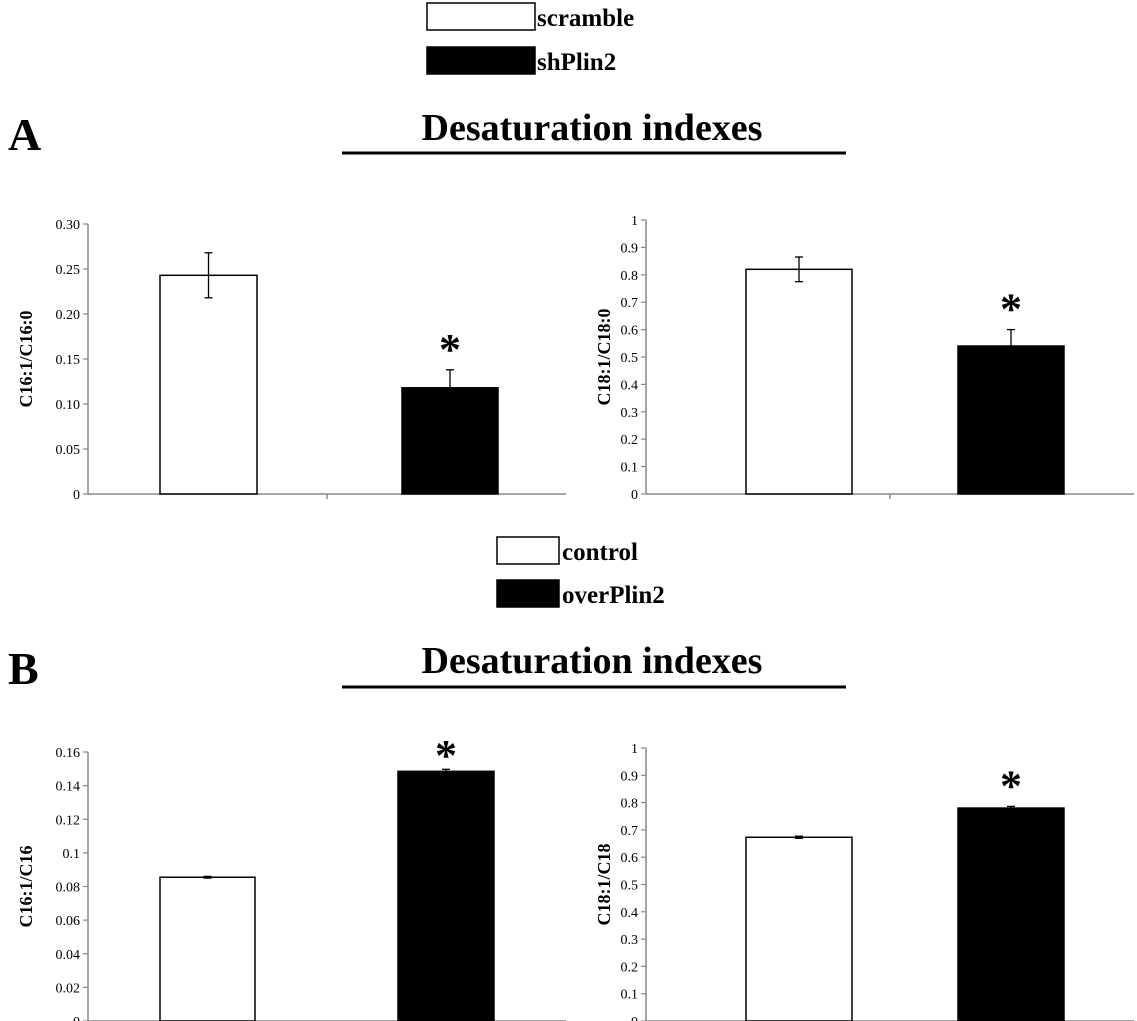  I want to click on y-axis-label: C18:1/C18, so click(604, 885).